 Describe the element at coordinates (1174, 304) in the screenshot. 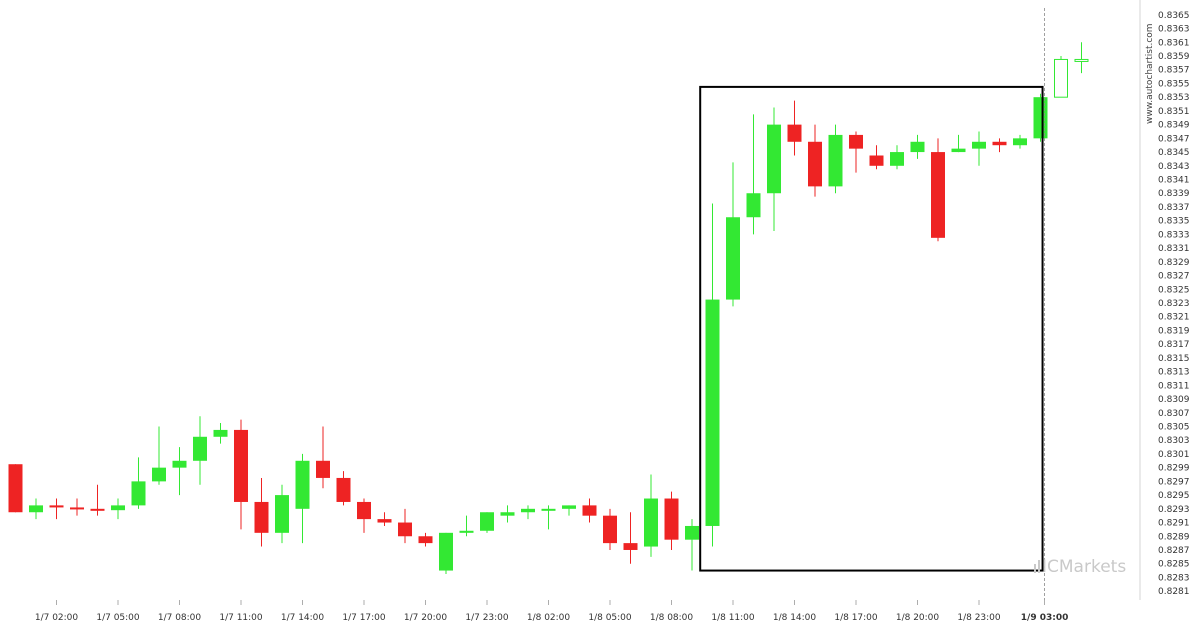

I see `y-tick-label: 0.8323` at that location.